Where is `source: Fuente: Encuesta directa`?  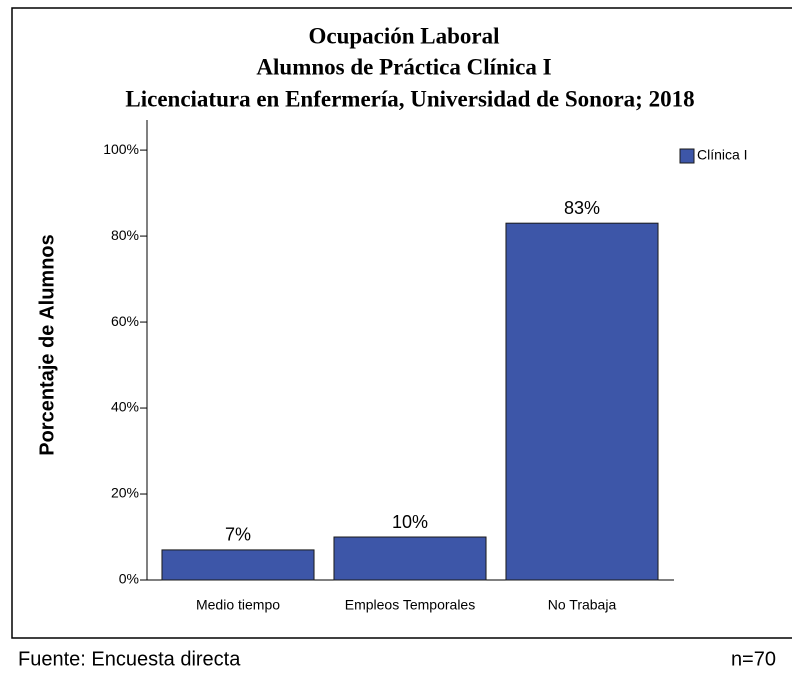 source: Fuente: Encuesta directa is located at coordinates (129, 659).